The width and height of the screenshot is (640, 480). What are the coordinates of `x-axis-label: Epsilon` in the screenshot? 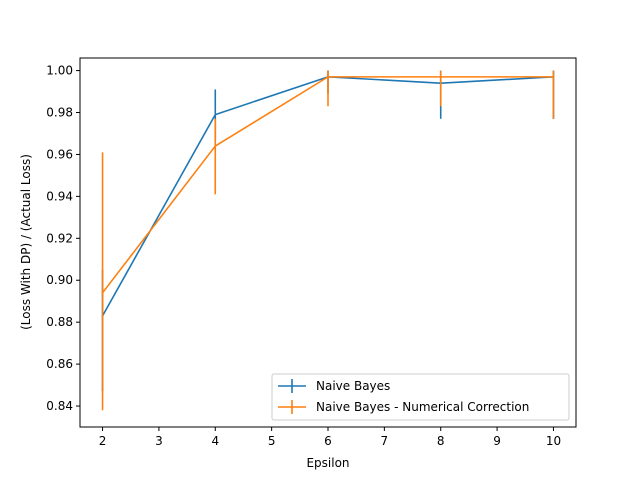 It's located at (327, 463).